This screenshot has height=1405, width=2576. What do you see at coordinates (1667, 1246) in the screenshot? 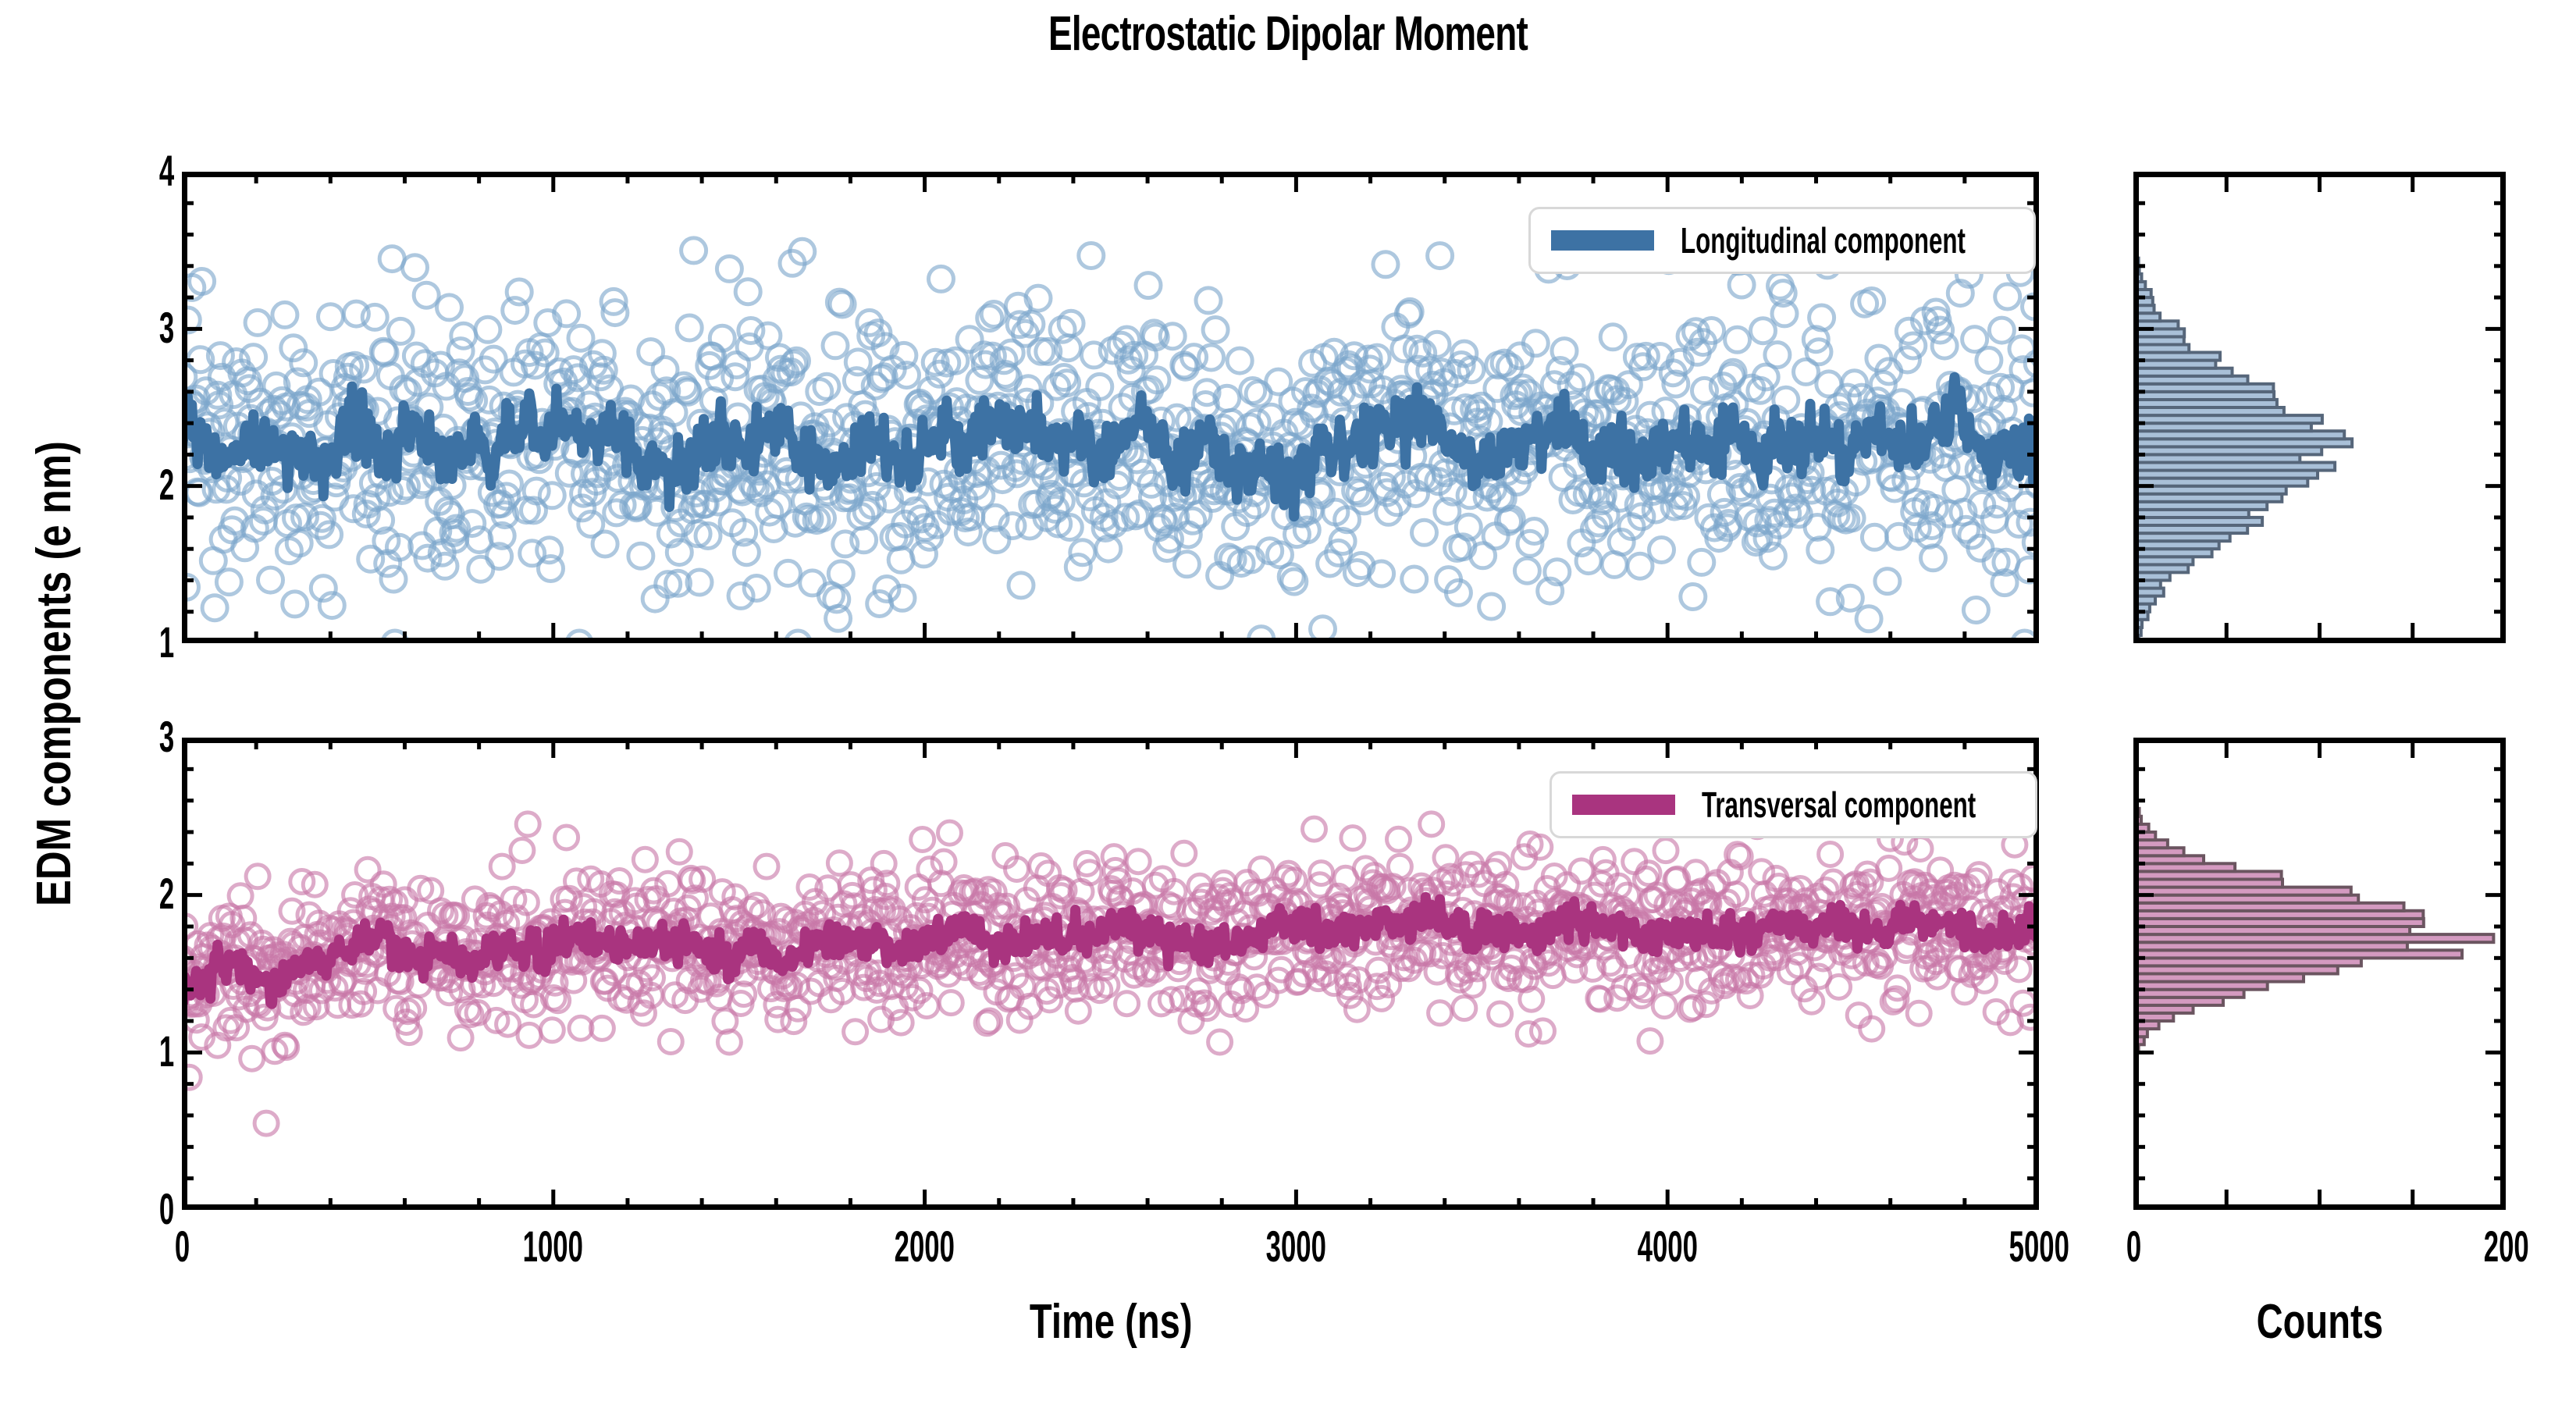
I see `x-tick-label: 4000` at bounding box center [1667, 1246].